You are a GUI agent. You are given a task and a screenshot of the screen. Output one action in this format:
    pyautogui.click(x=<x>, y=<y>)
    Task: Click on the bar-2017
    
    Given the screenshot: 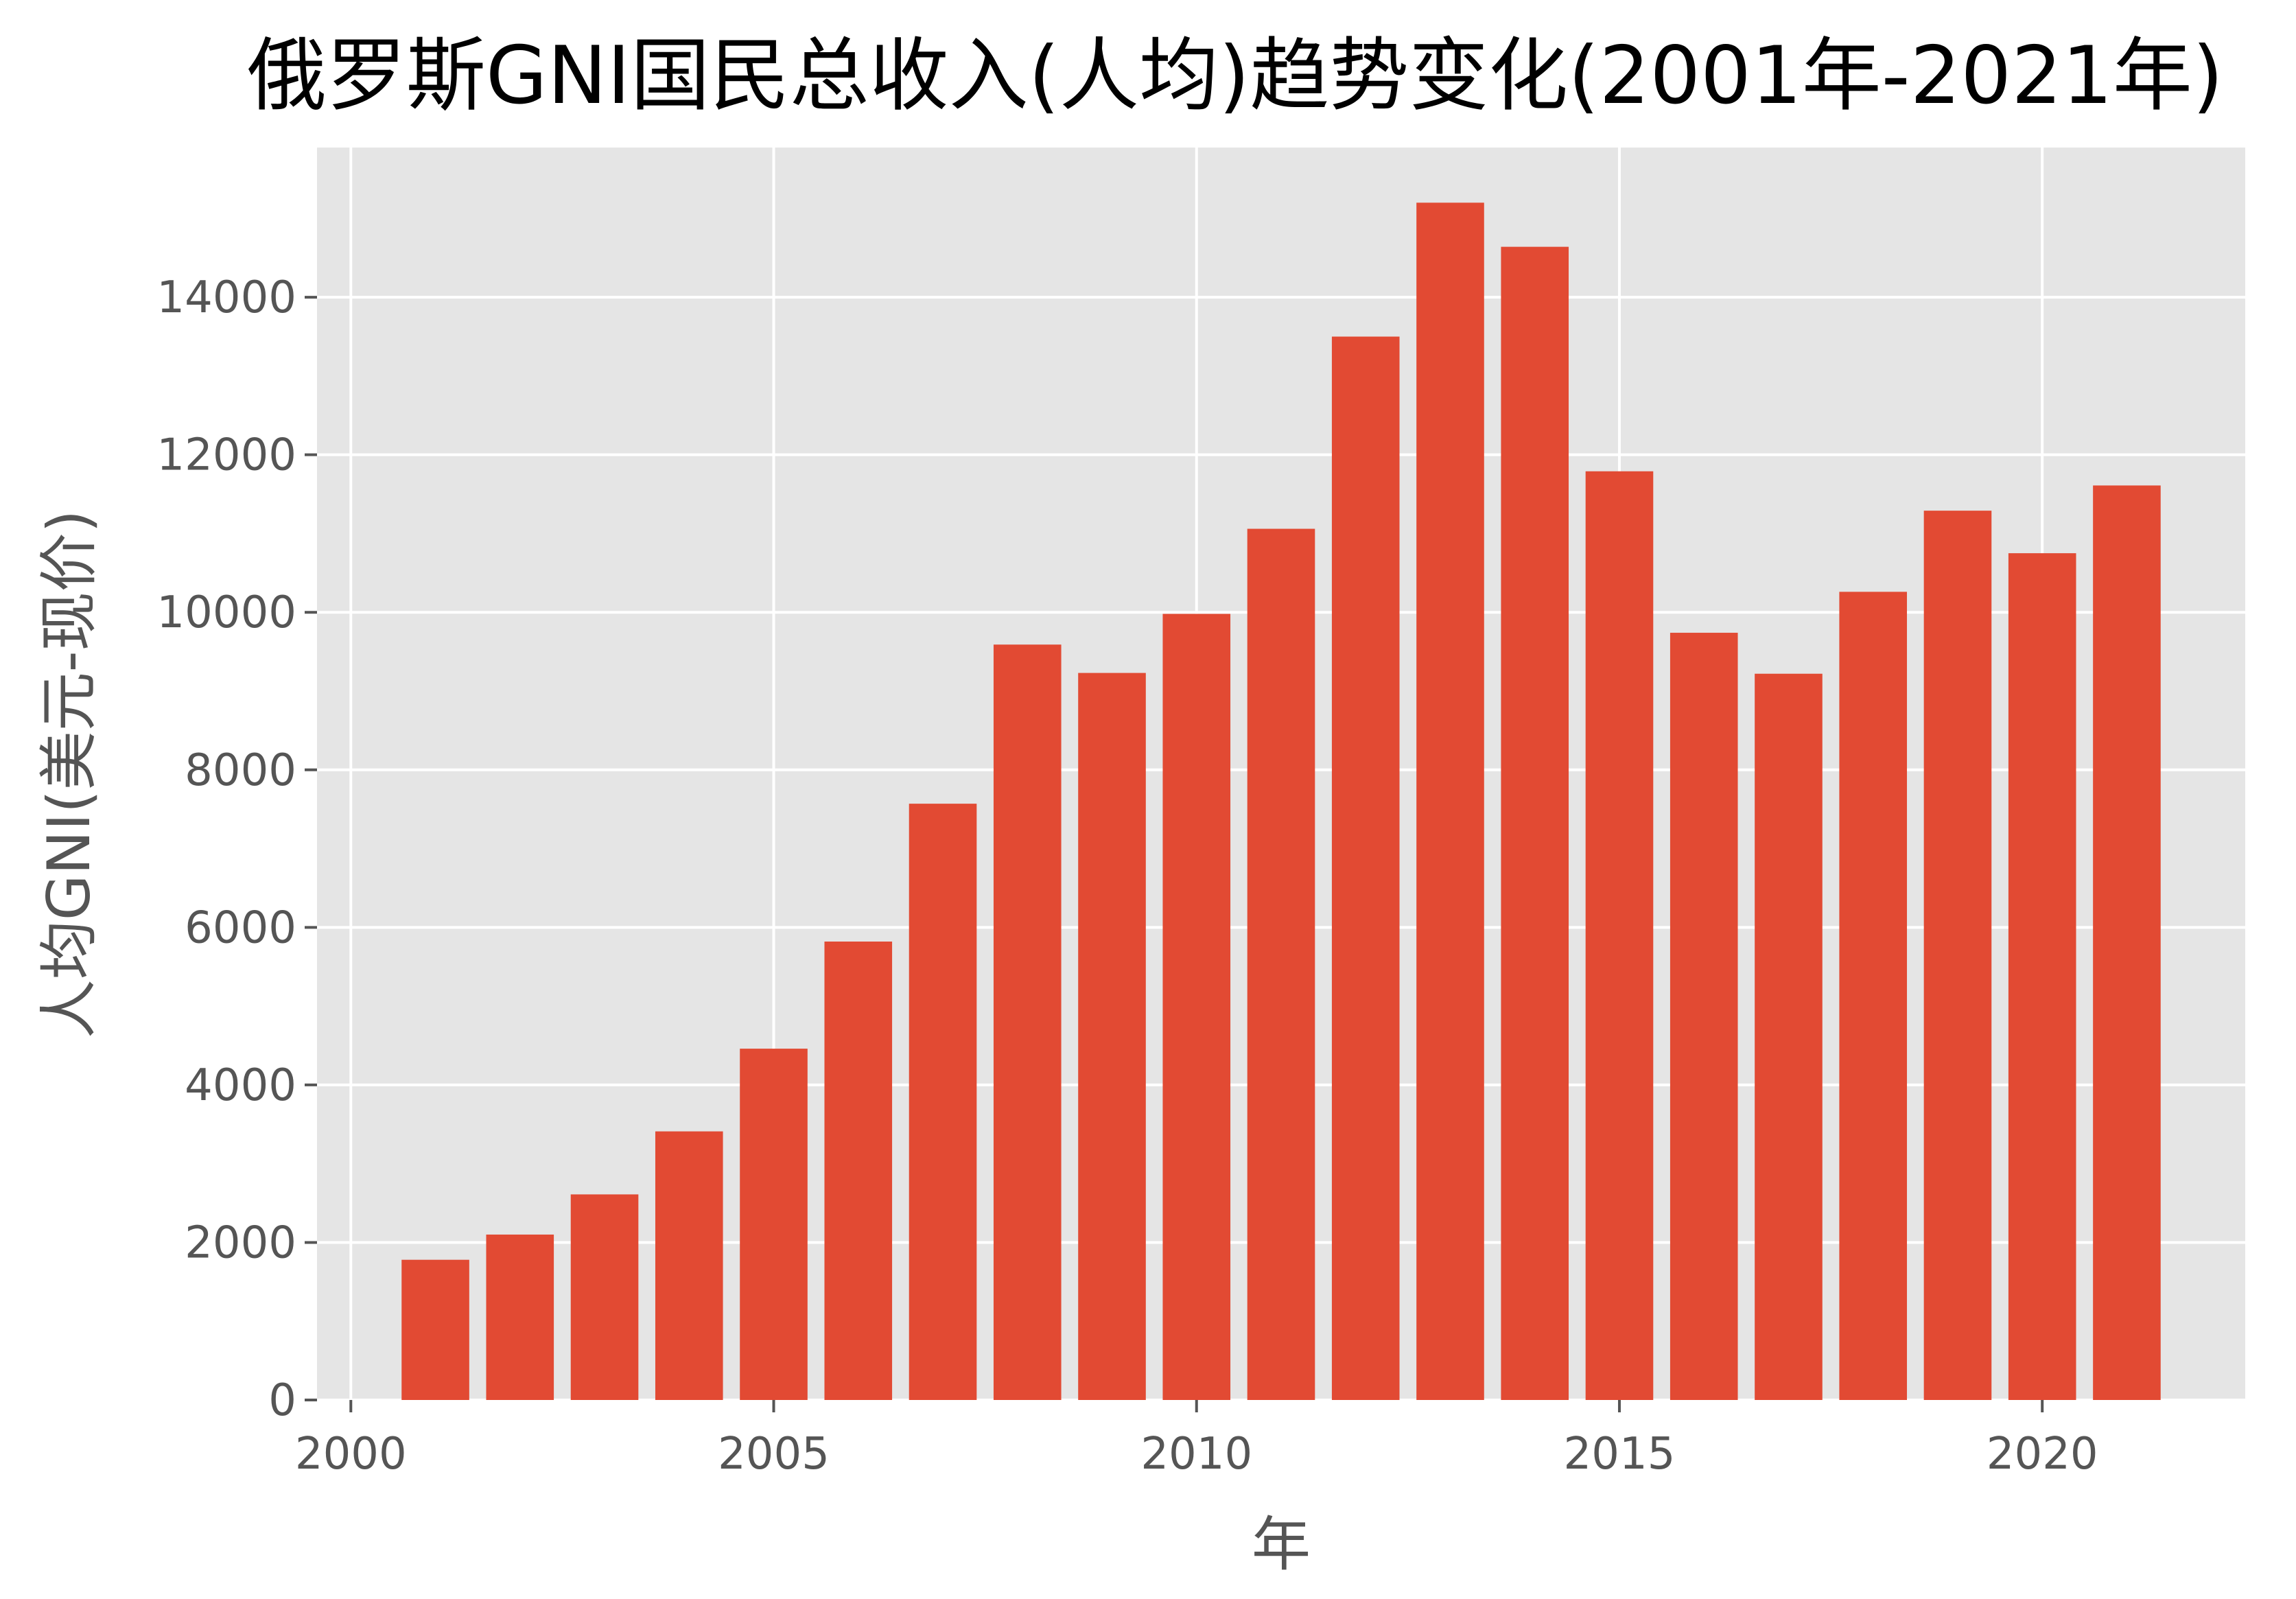 What is the action you would take?
    pyautogui.click(x=1789, y=1037)
    